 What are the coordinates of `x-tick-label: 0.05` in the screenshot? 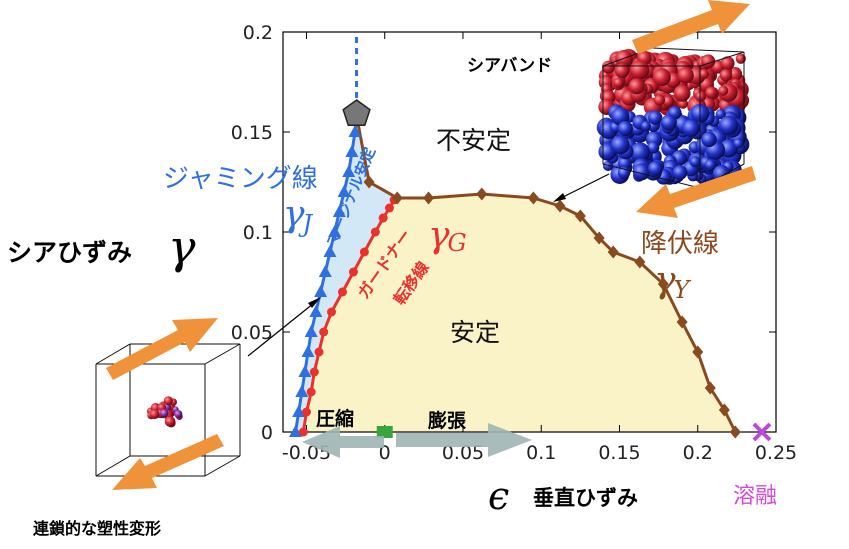 It's located at (463, 453).